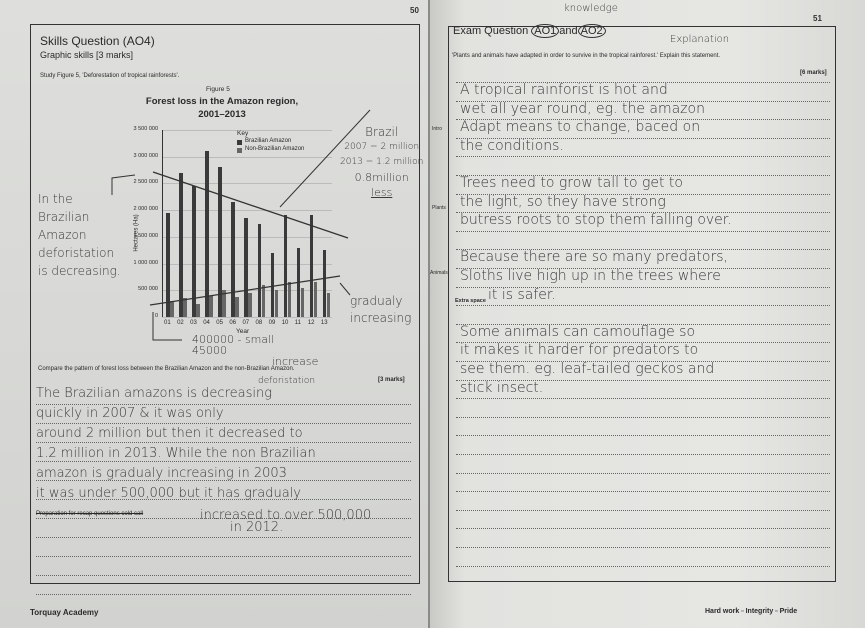 The width and height of the screenshot is (865, 628). I want to click on extra-space-label: Extra space, so click(470, 301).